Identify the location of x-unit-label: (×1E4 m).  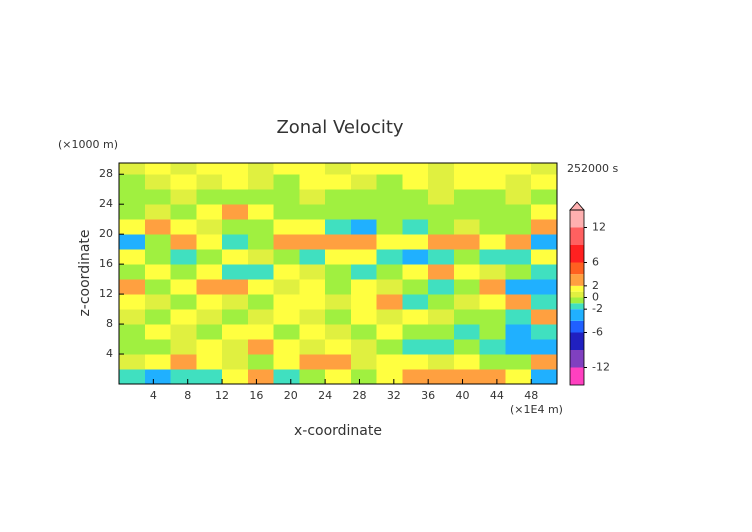
(536, 409).